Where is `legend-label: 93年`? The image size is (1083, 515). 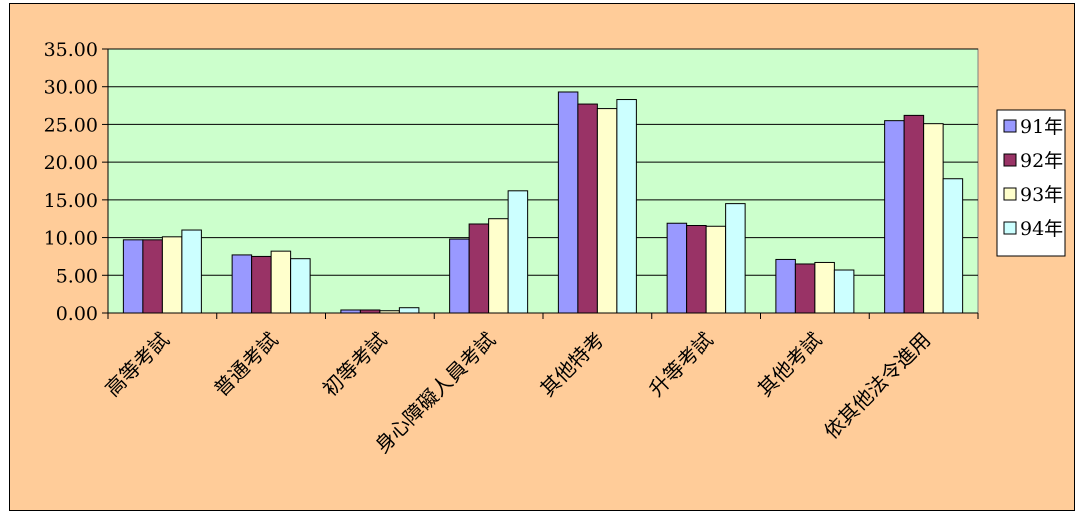
legend-label: 93年 is located at coordinates (1041, 195).